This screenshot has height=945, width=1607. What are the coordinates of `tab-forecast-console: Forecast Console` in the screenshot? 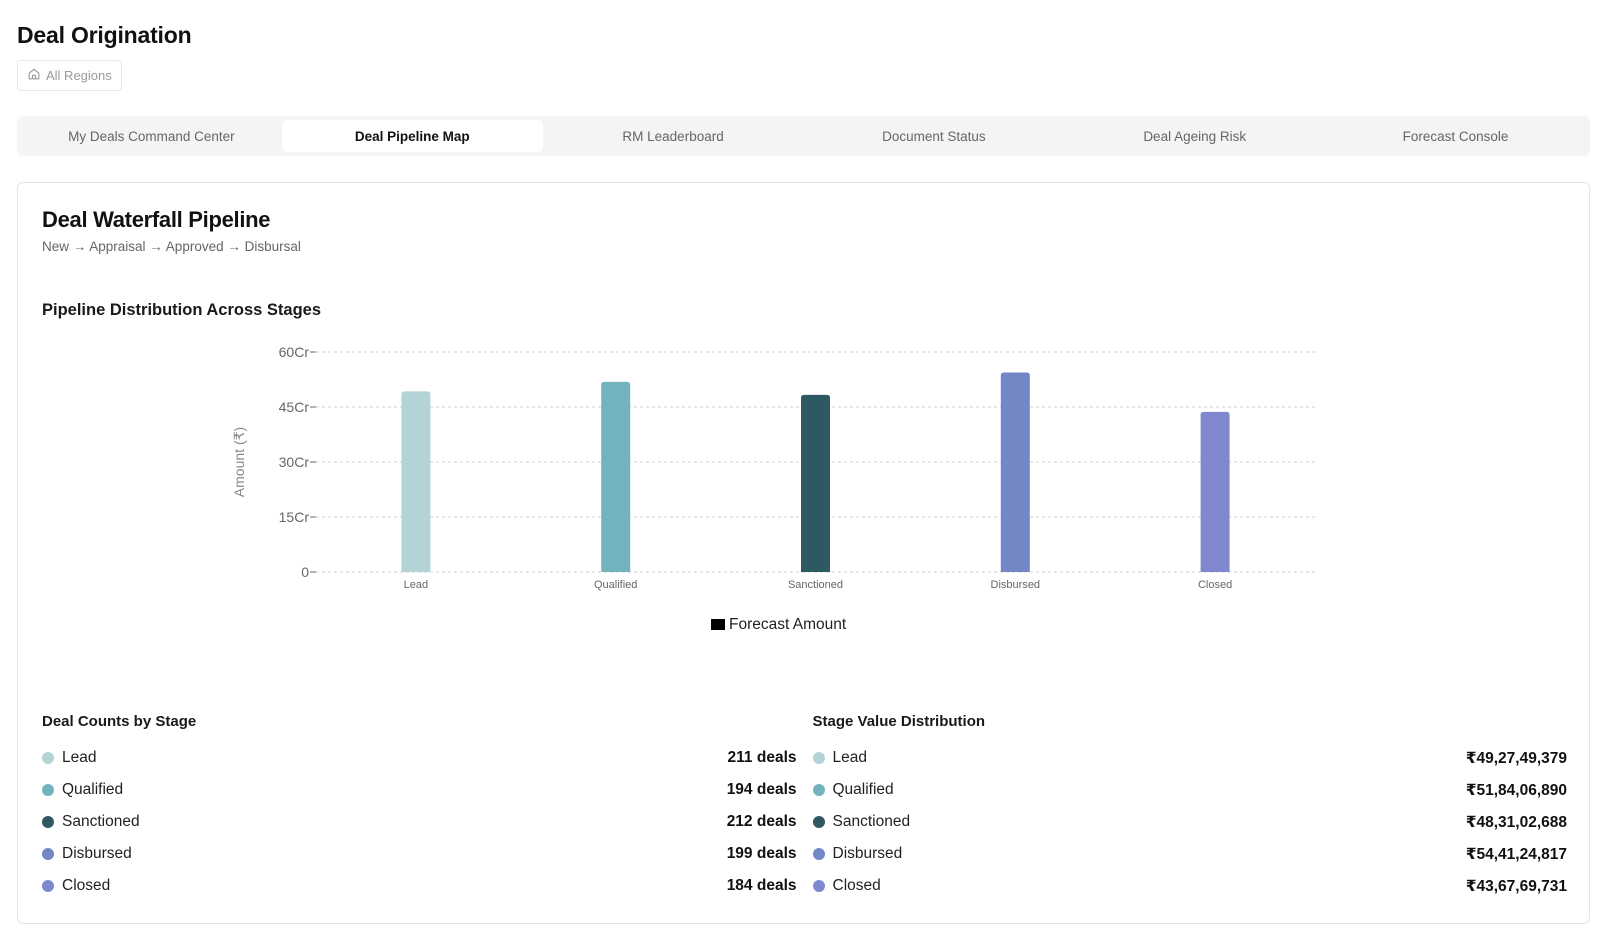 It's located at (1455, 136).